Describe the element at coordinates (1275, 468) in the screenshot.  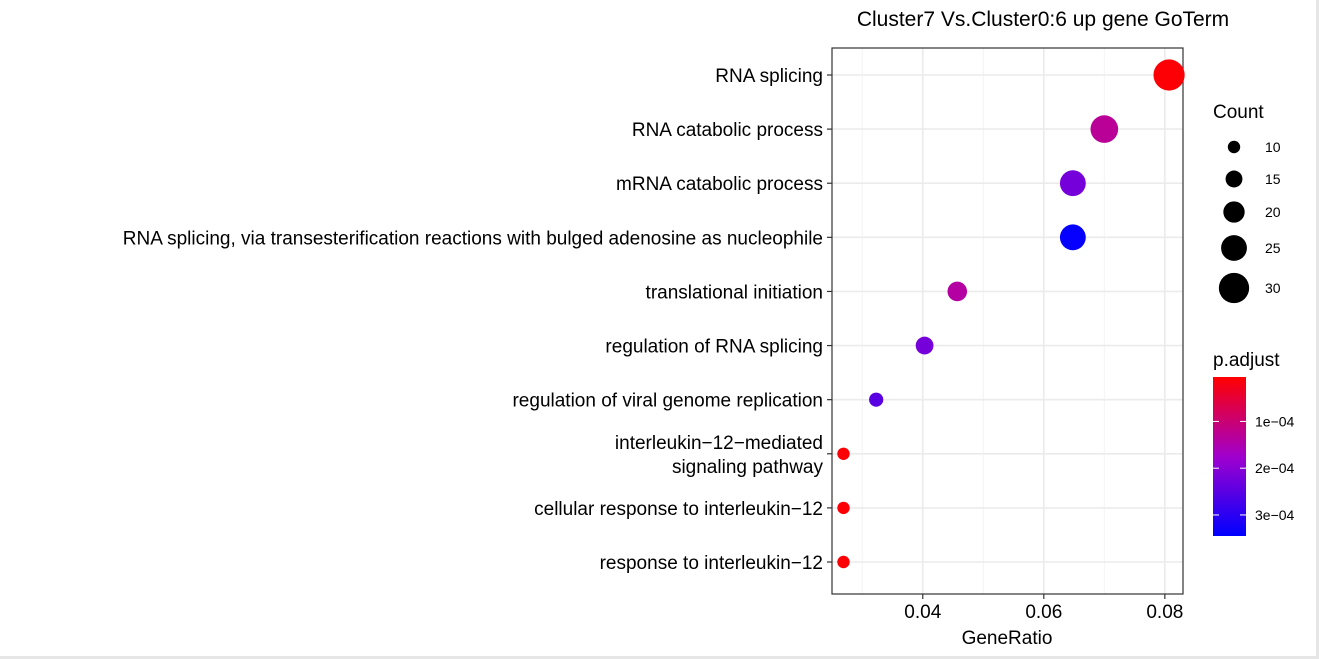
I see `colorbar-tick-label: 2e−04` at that location.